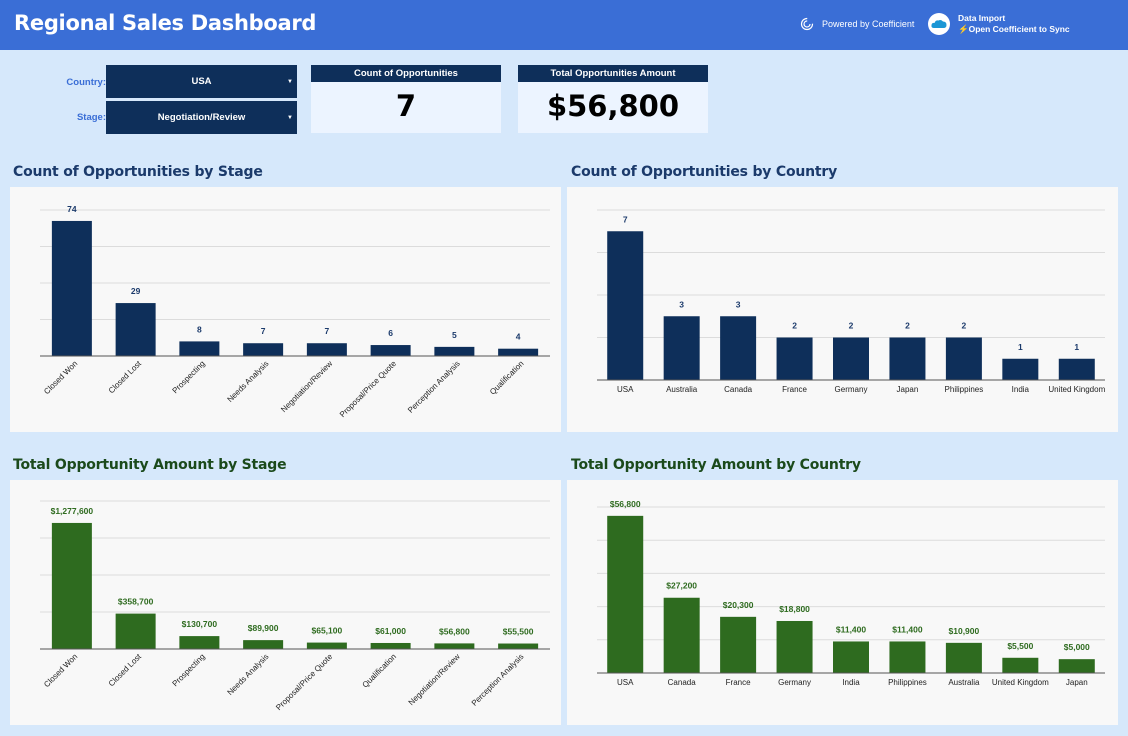  I want to click on category-label: Closed Lost, so click(125, 377).